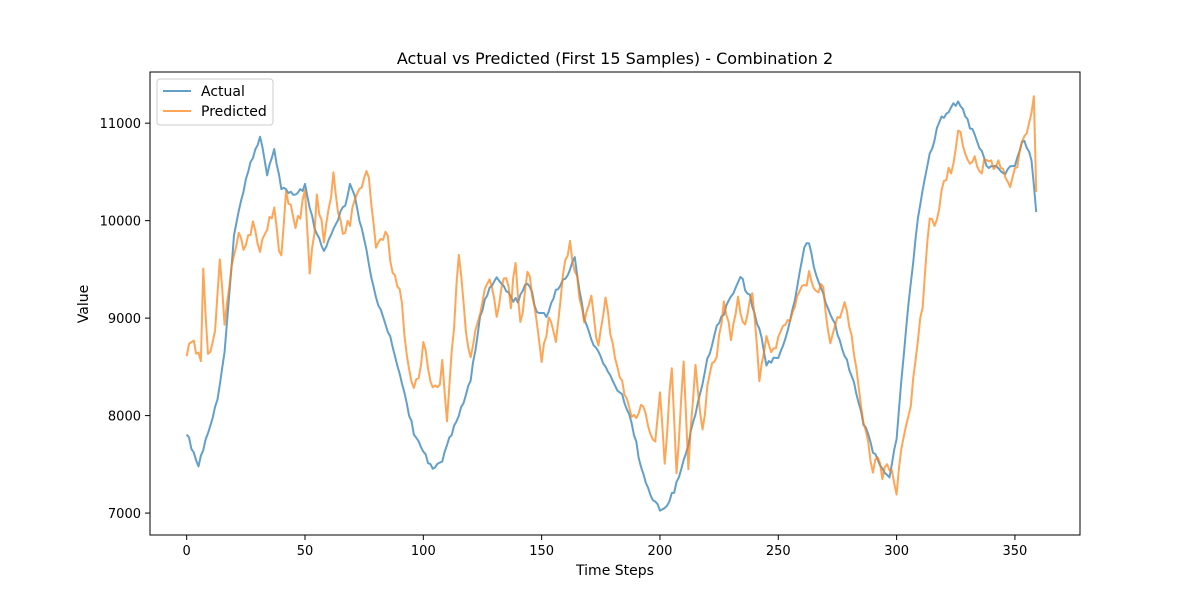 Image resolution: width=1200 pixels, height=604 pixels. I want to click on y-tick-label: 9000, so click(124, 319).